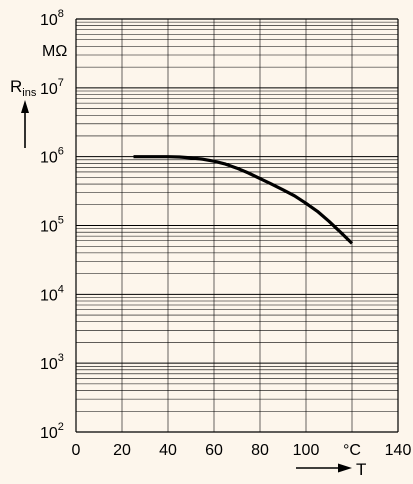 The image size is (413, 484). What do you see at coordinates (29, 93) in the screenshot?
I see `y-axis-label-sub: ins` at bounding box center [29, 93].